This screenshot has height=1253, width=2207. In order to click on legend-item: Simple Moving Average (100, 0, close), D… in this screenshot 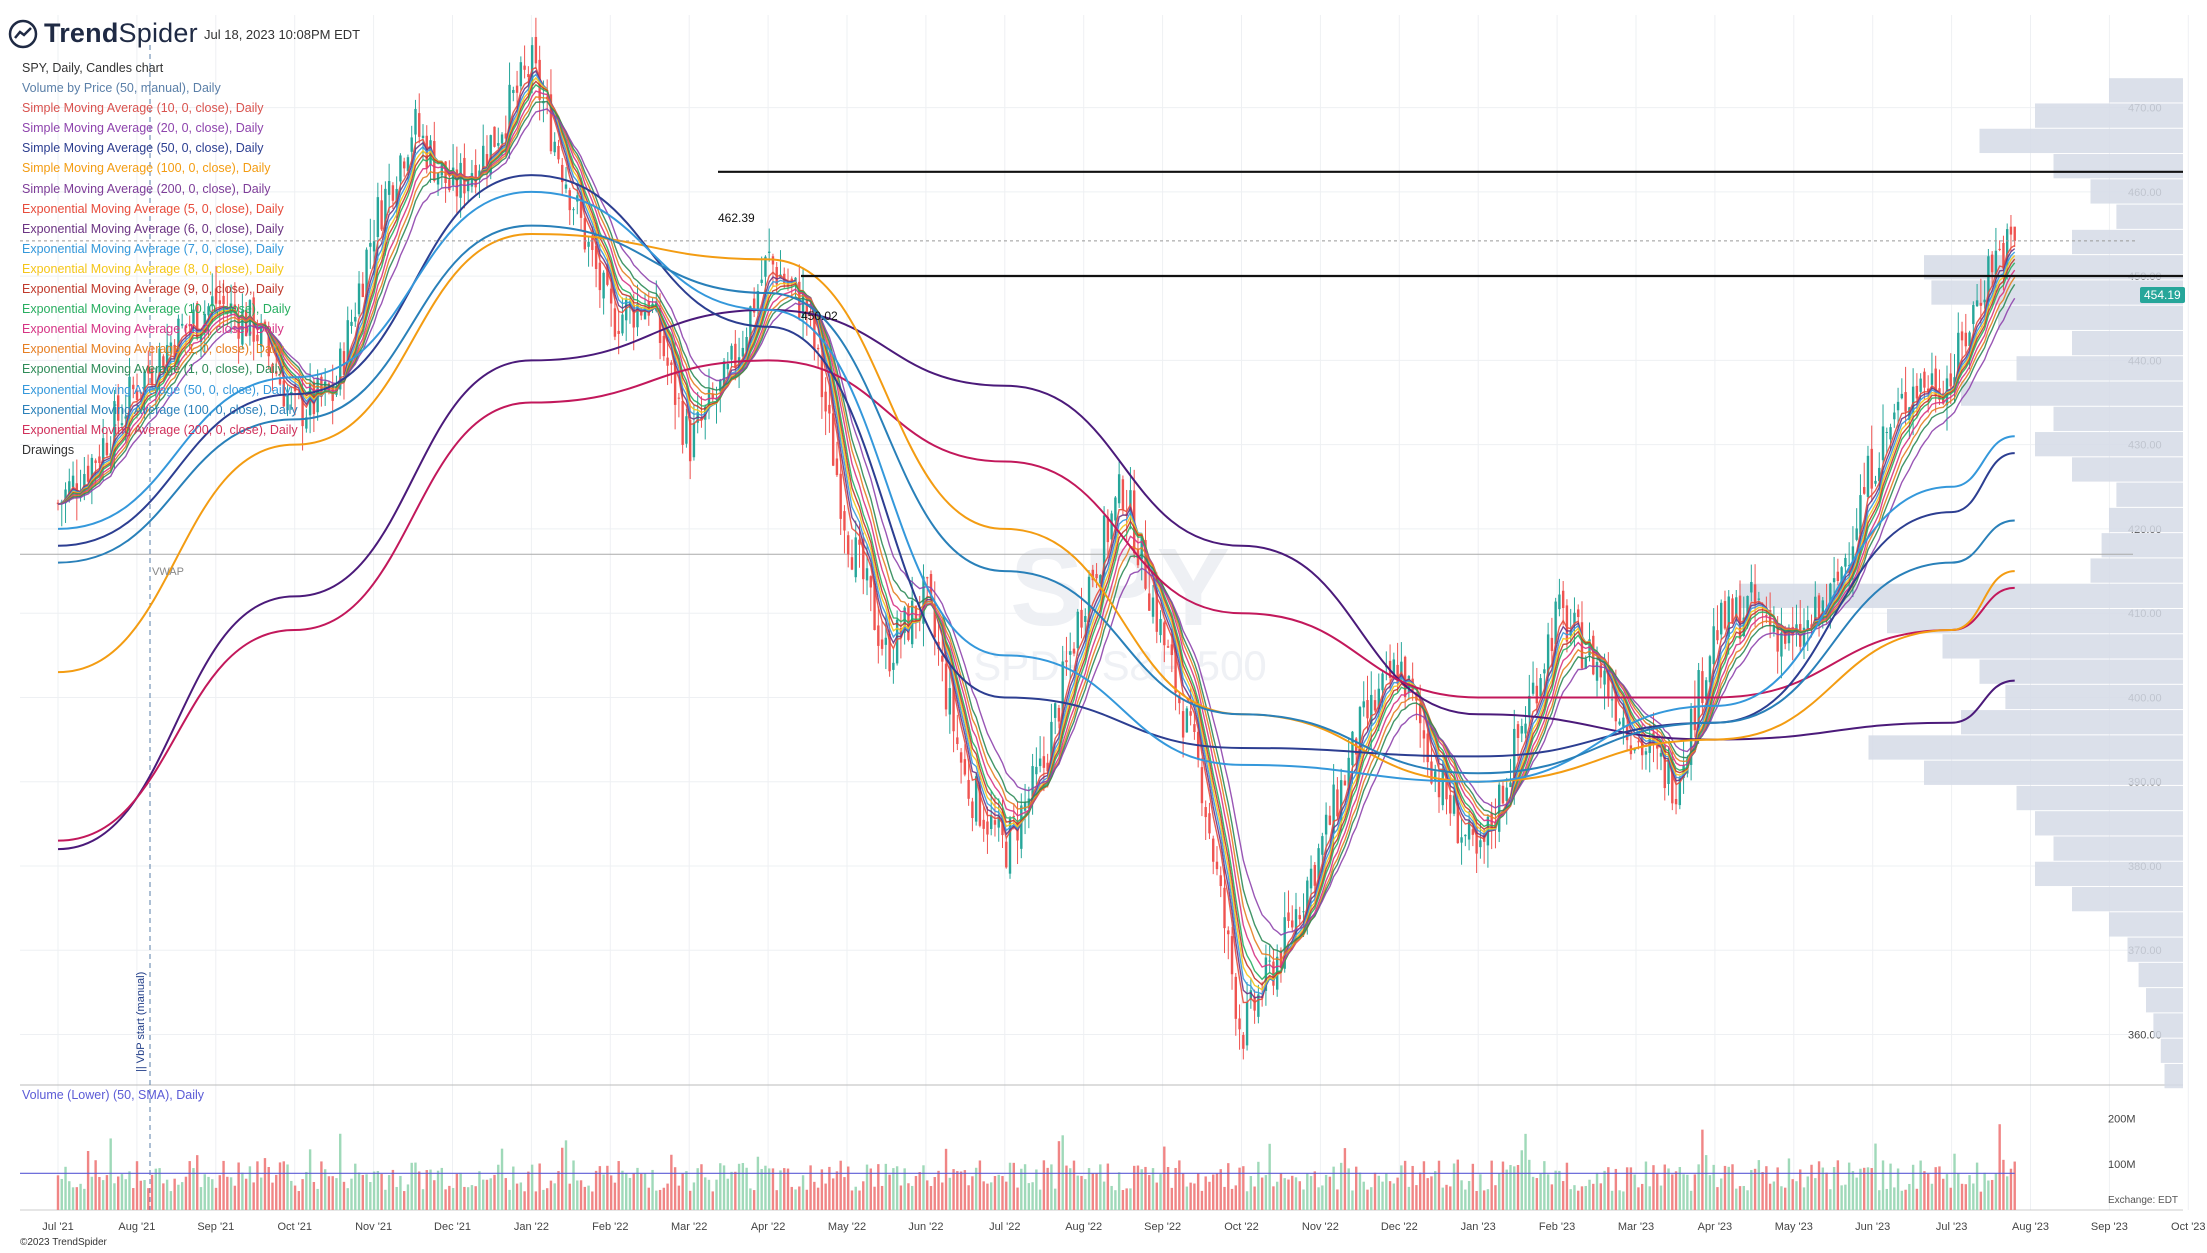, I will do `click(146, 168)`.